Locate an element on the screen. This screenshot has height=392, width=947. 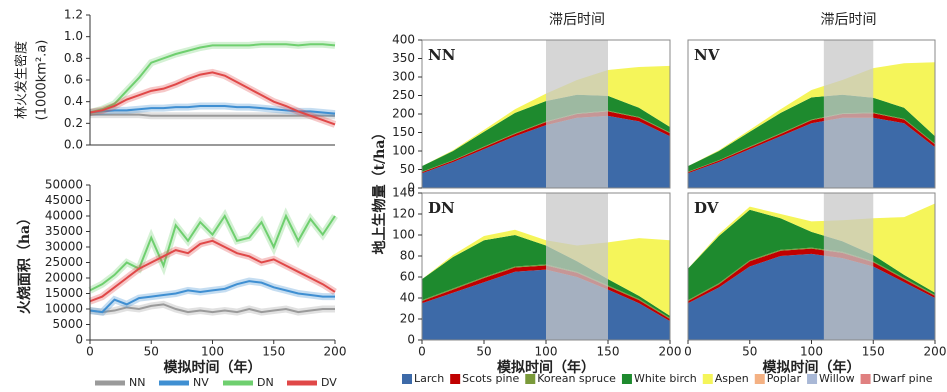
y-tick-label: 250 is located at coordinates (403, 95).